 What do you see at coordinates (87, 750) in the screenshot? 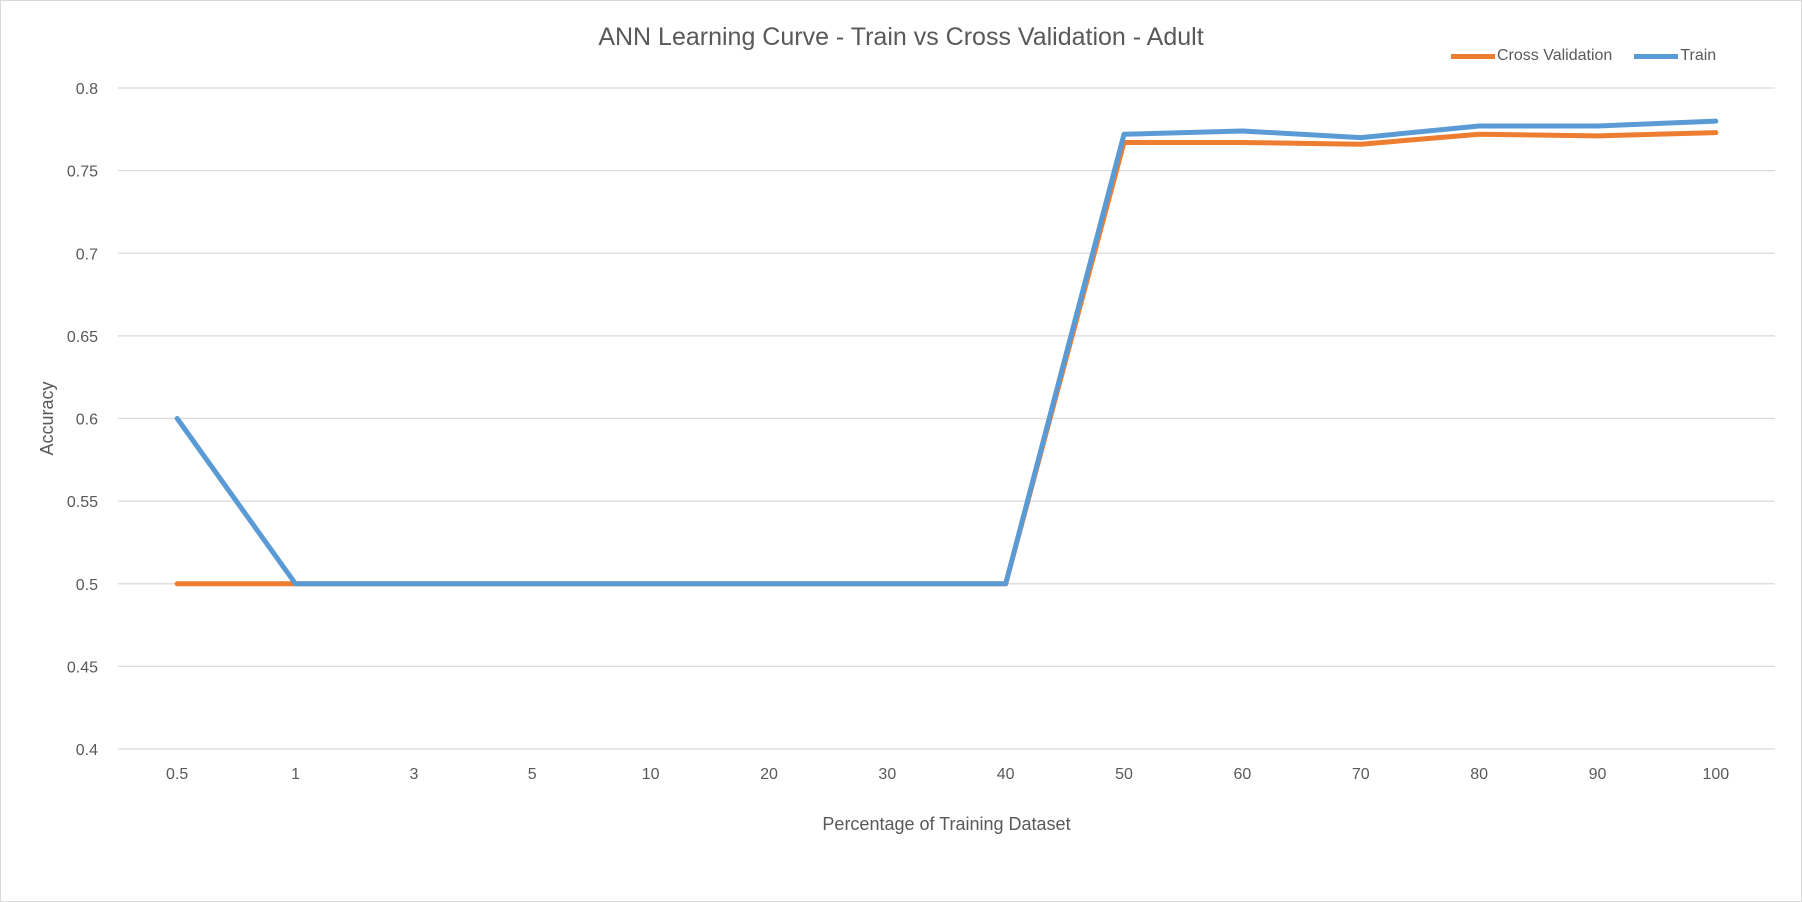
I see `y-tick-label: 0.4` at bounding box center [87, 750].